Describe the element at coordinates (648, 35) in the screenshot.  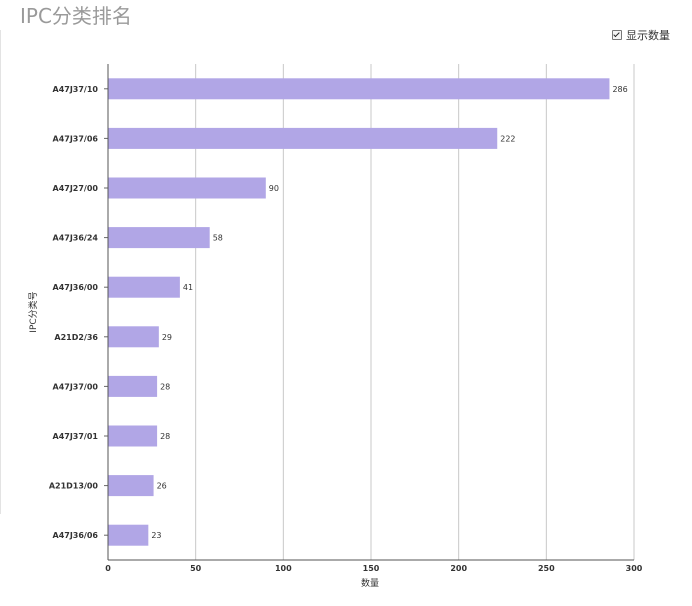
I see `show-count-label: 显示数量` at that location.